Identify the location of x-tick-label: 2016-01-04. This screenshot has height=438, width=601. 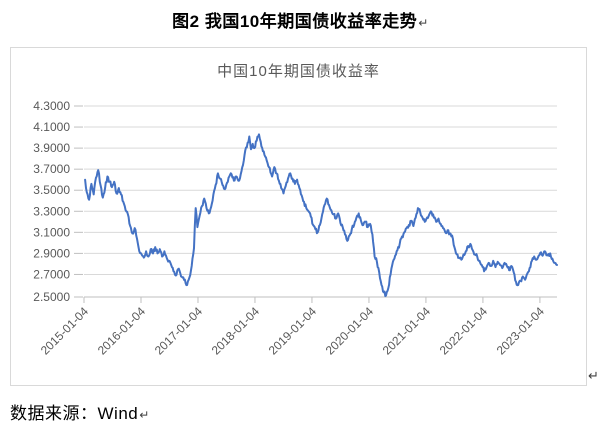
(122, 331).